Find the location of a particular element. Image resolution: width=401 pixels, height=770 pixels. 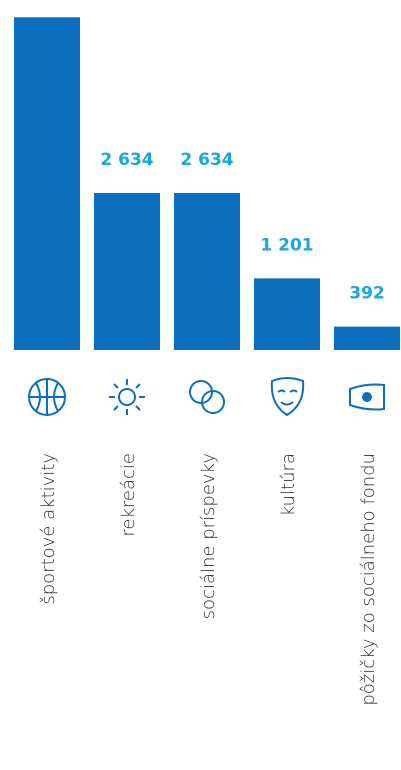

category-label: športové aktivity is located at coordinates (48, 529).